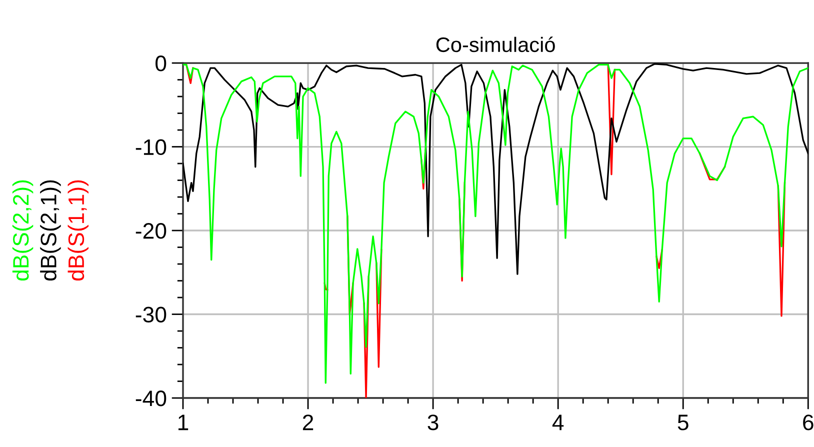 Image resolution: width=814 pixels, height=447 pixels. I want to click on y-tick-label: -20, so click(151, 231).